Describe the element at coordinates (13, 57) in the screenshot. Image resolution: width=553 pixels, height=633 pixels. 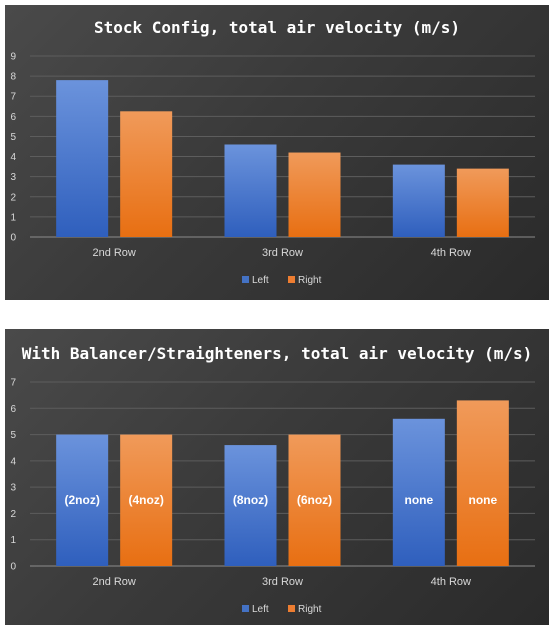
I see `y-tick-label: 9` at that location.